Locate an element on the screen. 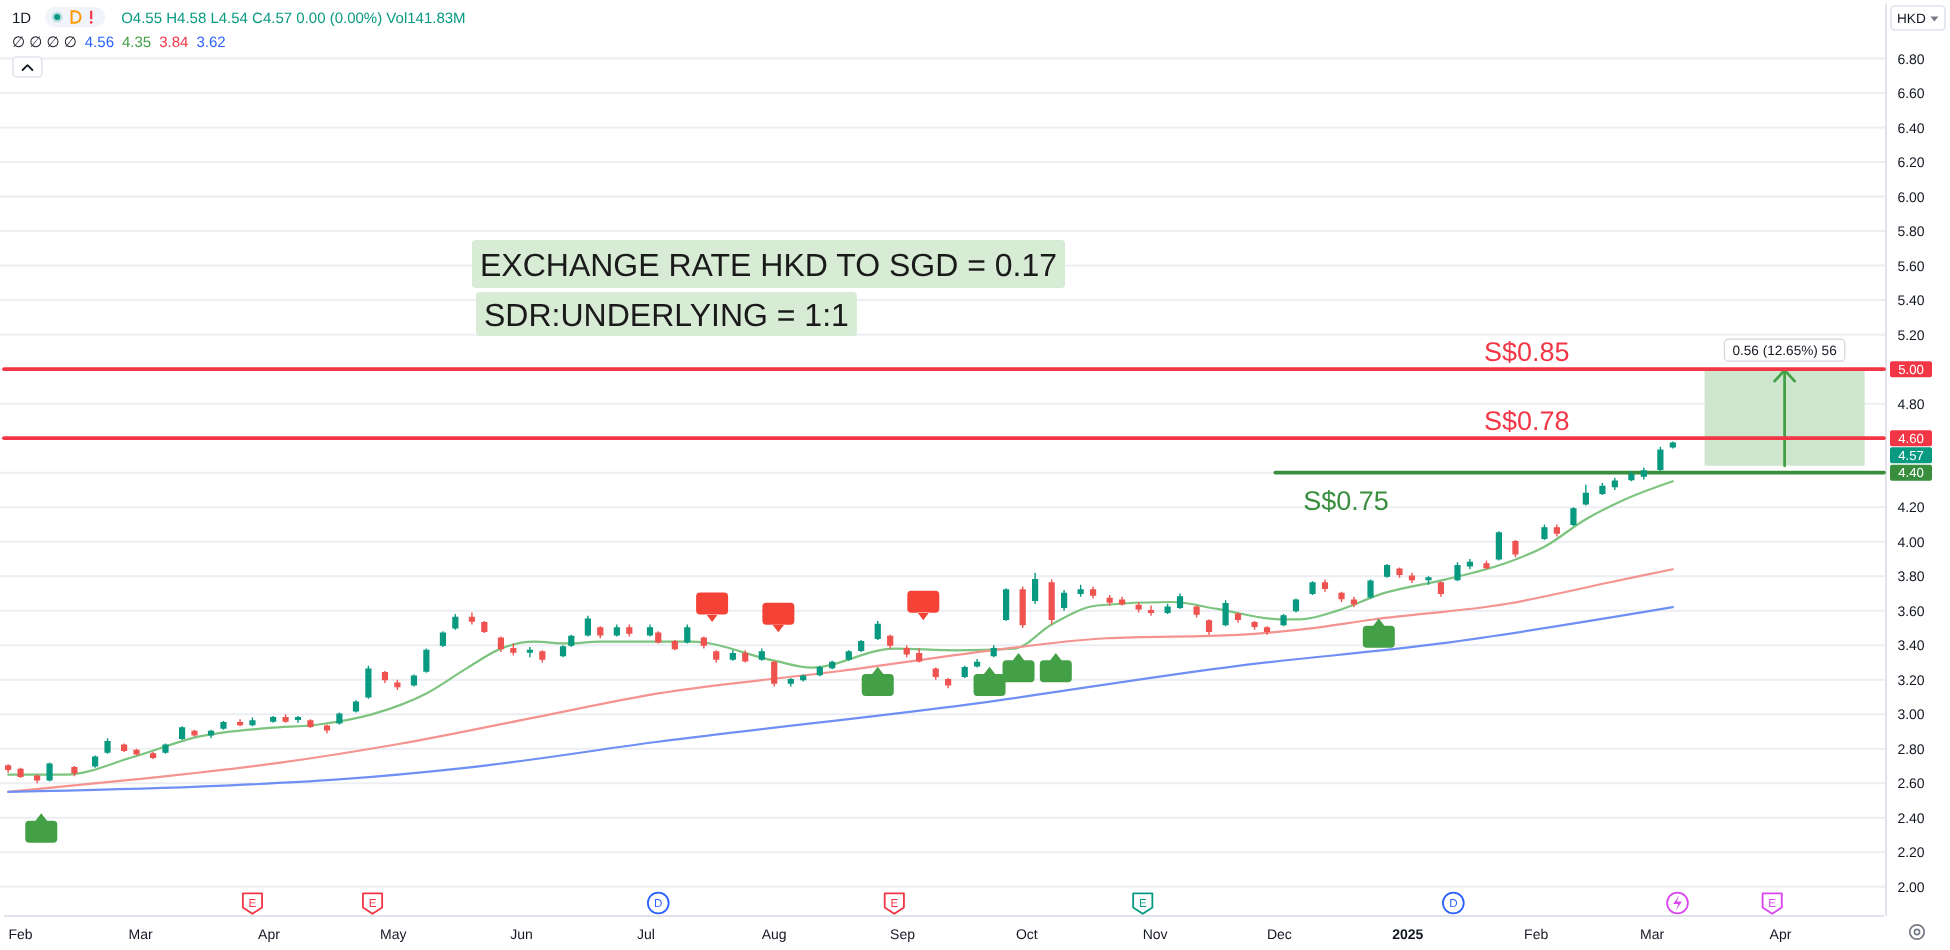 Image resolution: width=1950 pixels, height=950 pixels. annotation: EXCHANGE RATE HKD TO SGD = 0.17 is located at coordinates (769, 266).